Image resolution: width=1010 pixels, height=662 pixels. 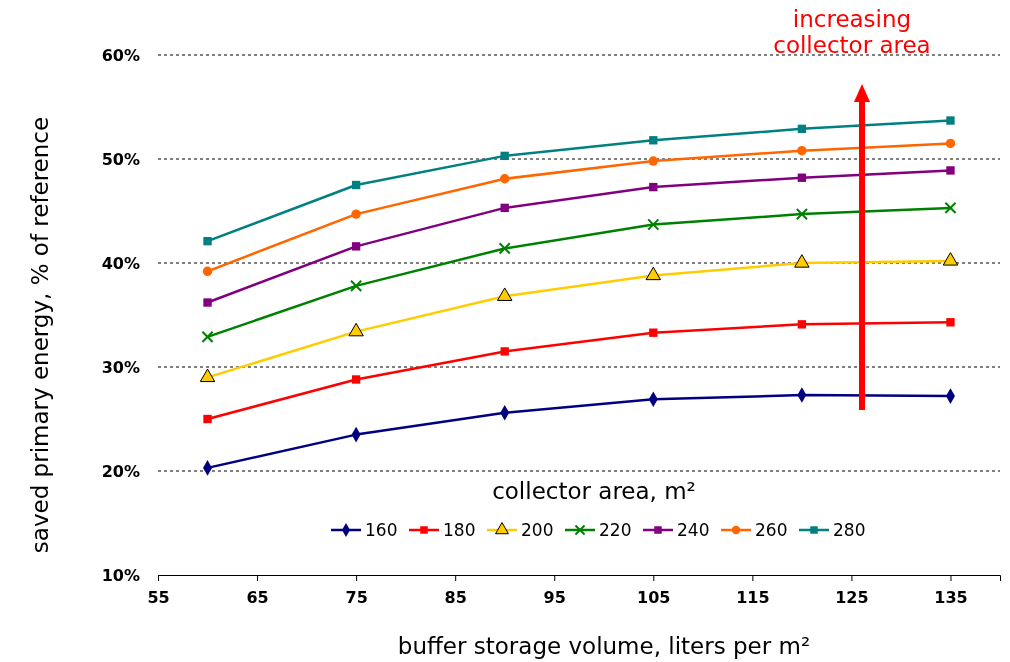 I want to click on x-tick-label: 115, so click(x=753, y=598).